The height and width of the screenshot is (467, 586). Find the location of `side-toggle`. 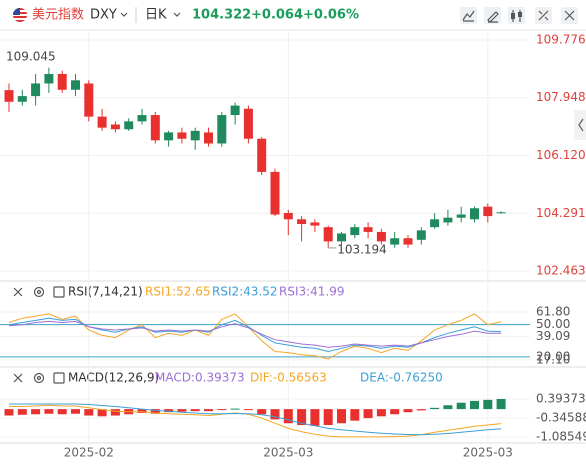

side-toggle is located at coordinates (580, 125).